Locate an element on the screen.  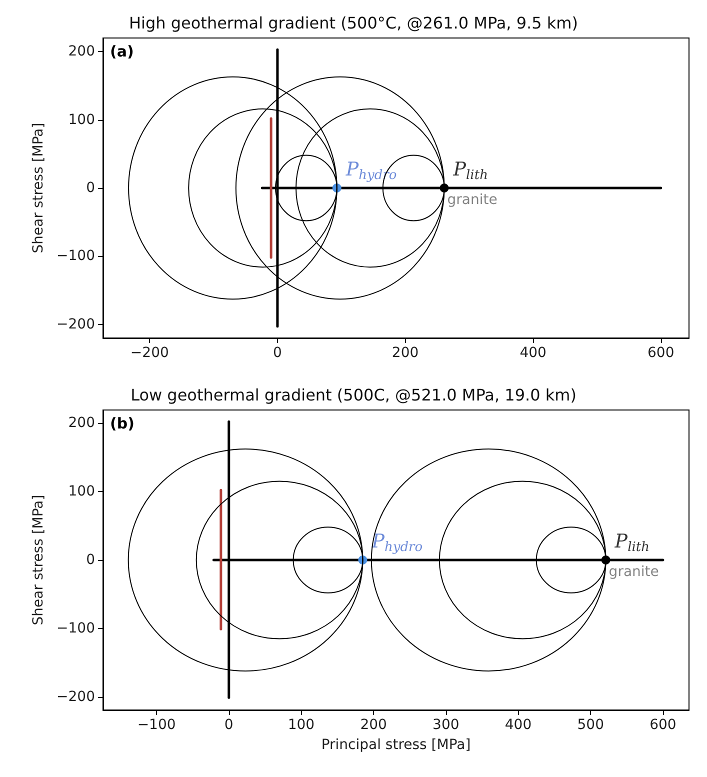
annotation: (b) is located at coordinates (122, 423).